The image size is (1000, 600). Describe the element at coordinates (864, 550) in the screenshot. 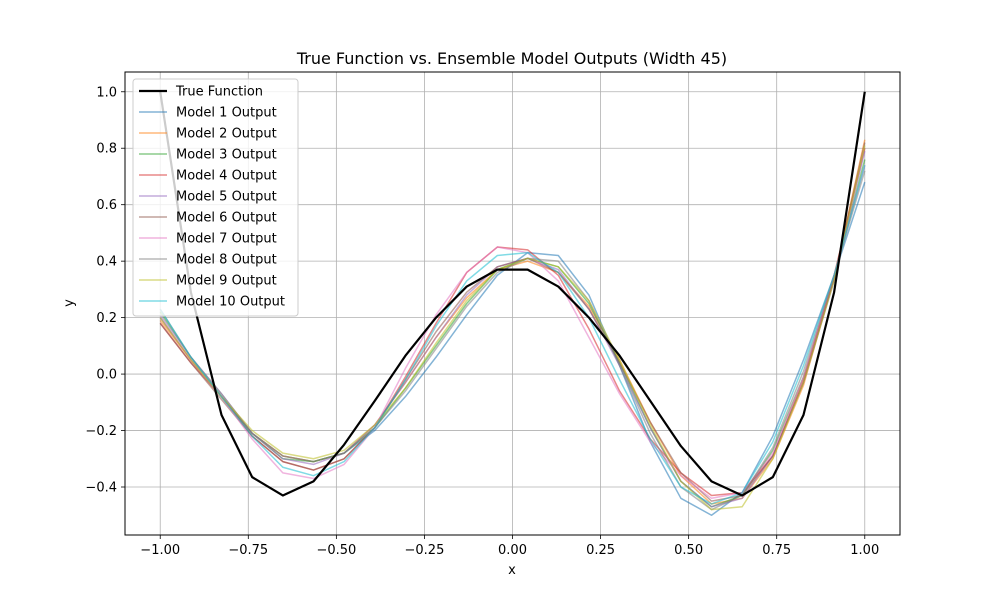

I see `x-tick-label: 1.00` at that location.